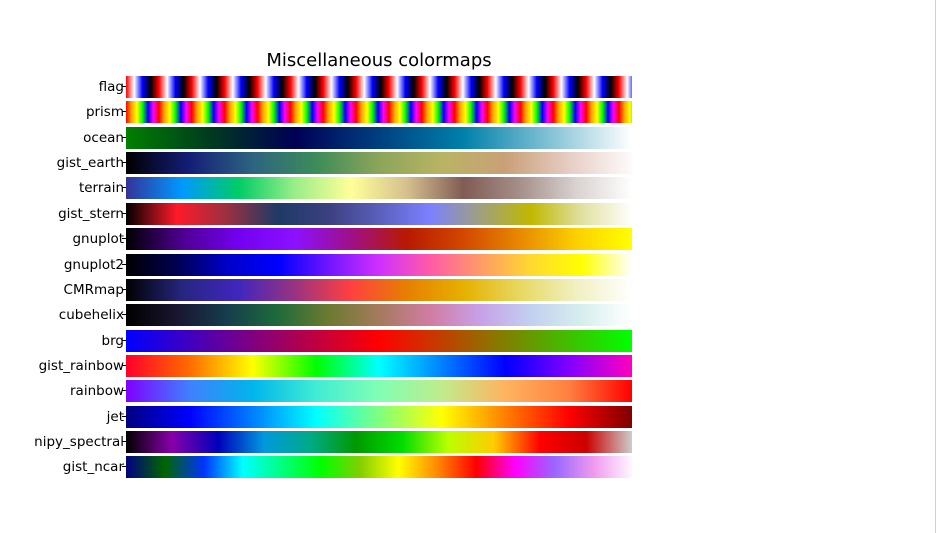  What do you see at coordinates (935, 266) in the screenshot?
I see `figure-border` at bounding box center [935, 266].